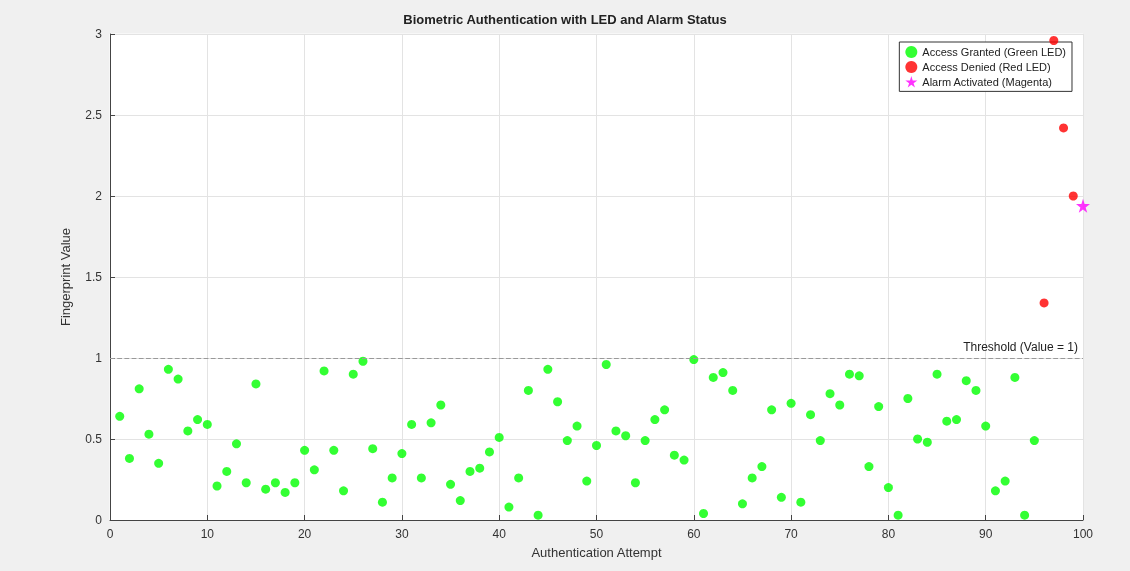 This screenshot has height=571, width=1130. What do you see at coordinates (888, 534) in the screenshot?
I see `x-tick-label: 80` at bounding box center [888, 534].